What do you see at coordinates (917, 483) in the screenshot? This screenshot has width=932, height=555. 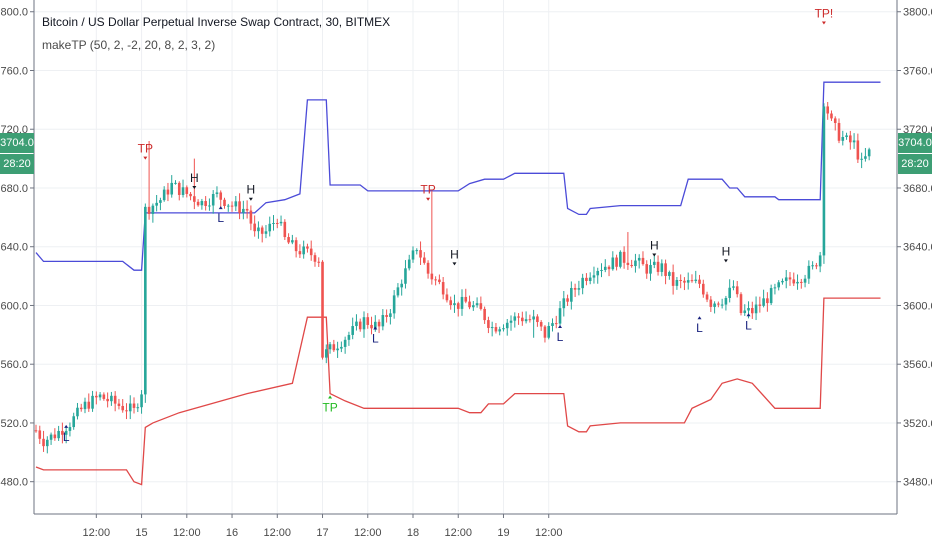 I see `y-tick-label-right: 3480.0` at bounding box center [917, 483].